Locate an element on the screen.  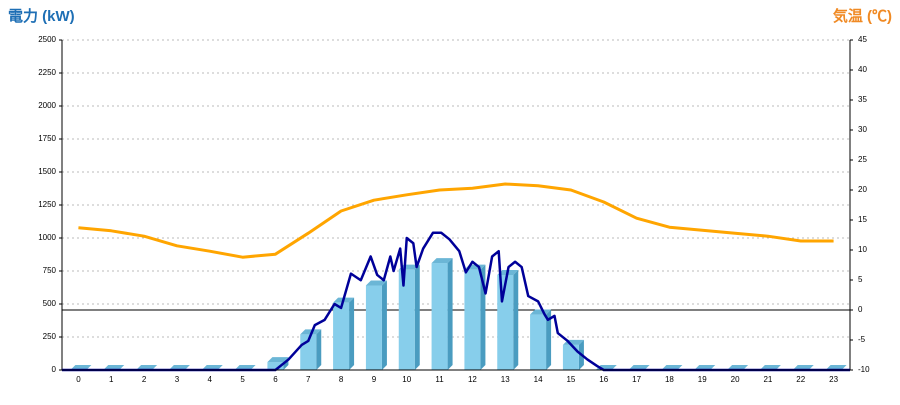
y-tick-label: 1750 is located at coordinates (47, 138).